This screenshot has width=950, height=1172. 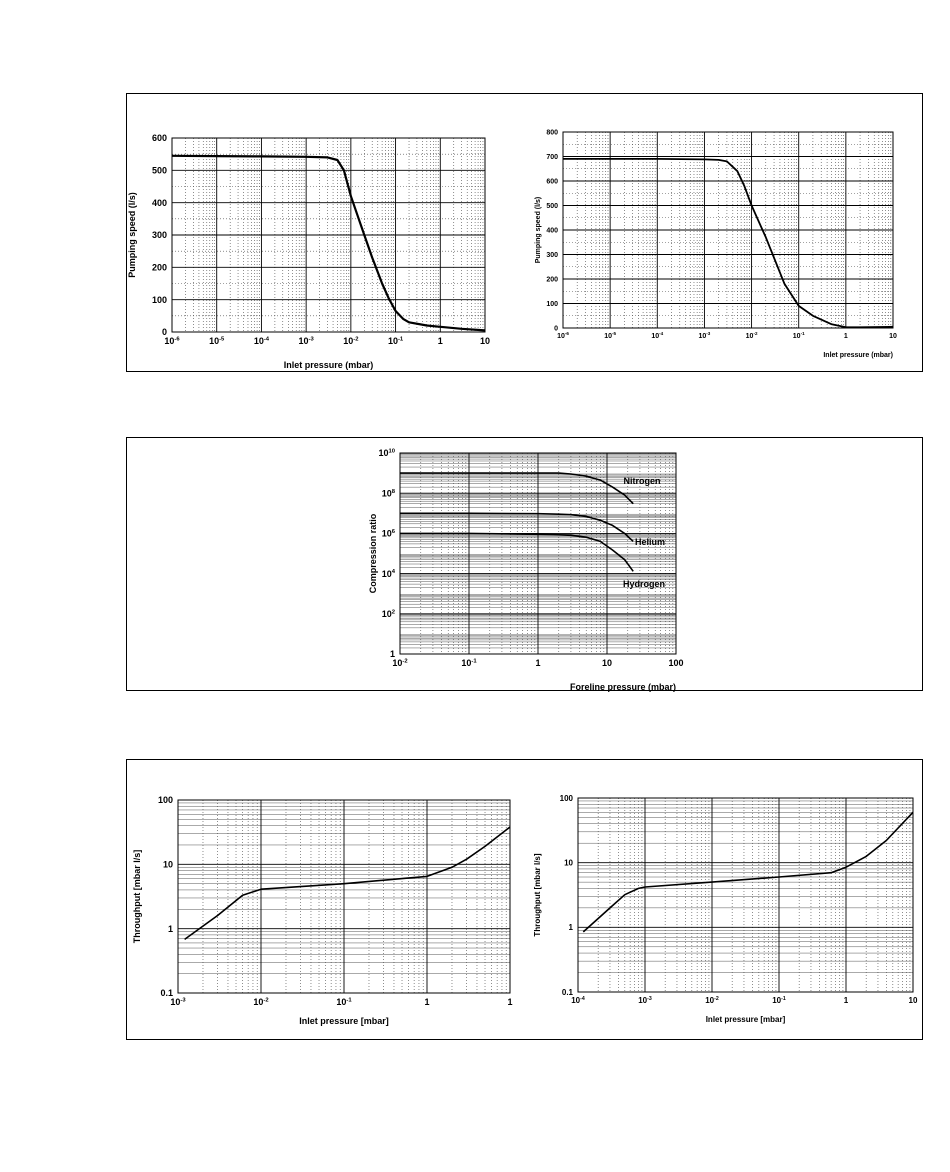 What do you see at coordinates (168, 864) in the screenshot?
I see `y-tick-label: 10` at bounding box center [168, 864].